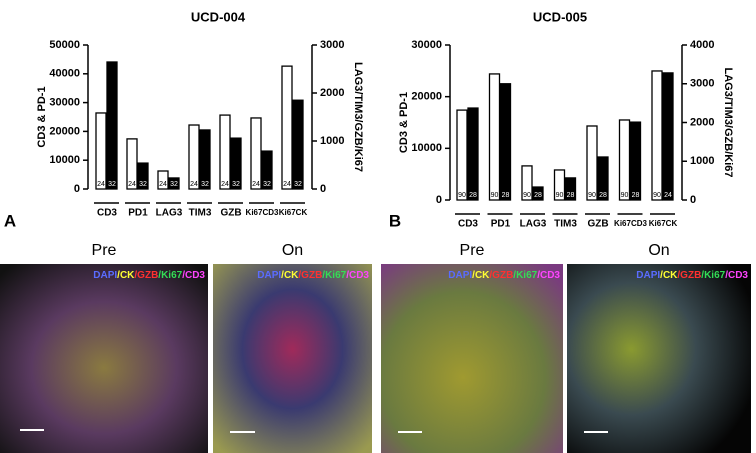 This screenshot has width=756, height=453. I want to click on y-tick-label: 40000, so click(64, 74).